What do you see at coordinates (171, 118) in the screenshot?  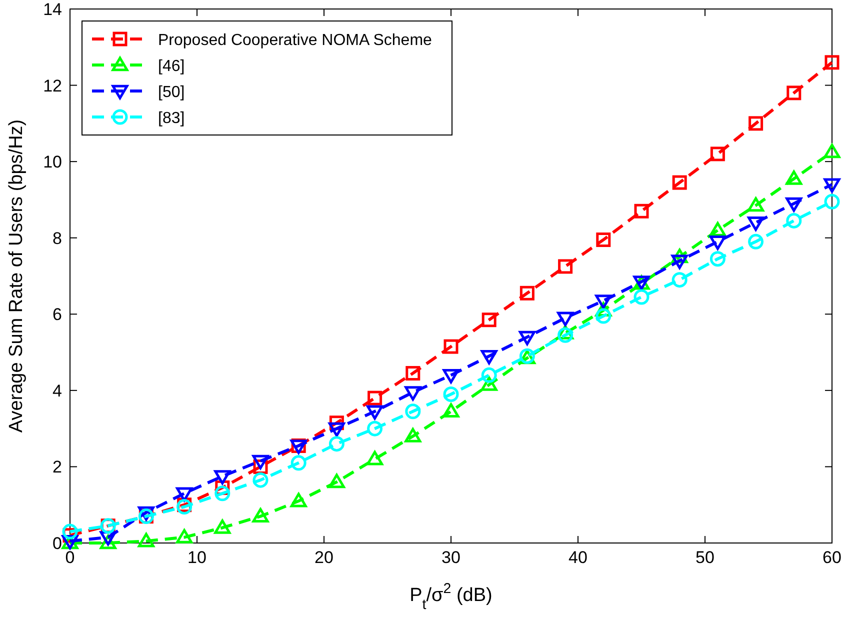 I see `legend-label: [83]` at bounding box center [171, 118].